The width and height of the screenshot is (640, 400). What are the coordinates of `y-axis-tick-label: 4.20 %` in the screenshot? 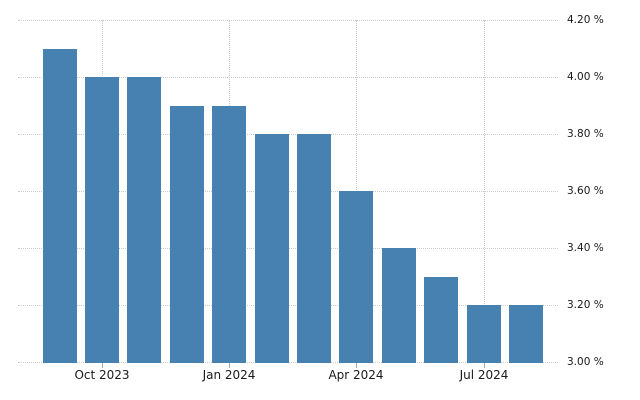 It's located at (585, 20).